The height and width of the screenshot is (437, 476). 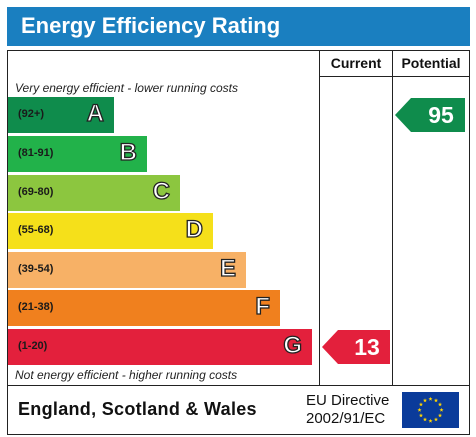 I want to click on band-d: (55-68) D, so click(x=110, y=231).